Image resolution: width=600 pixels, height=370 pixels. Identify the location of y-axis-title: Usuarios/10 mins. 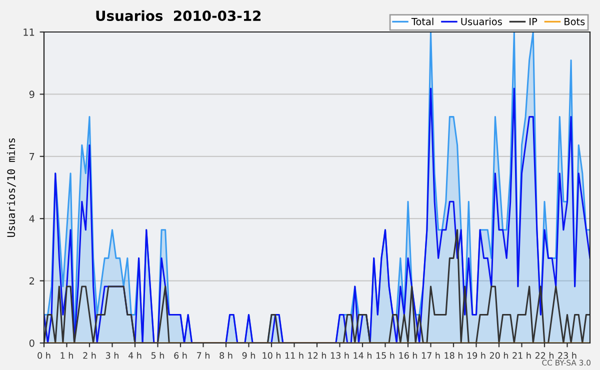
(11, 187).